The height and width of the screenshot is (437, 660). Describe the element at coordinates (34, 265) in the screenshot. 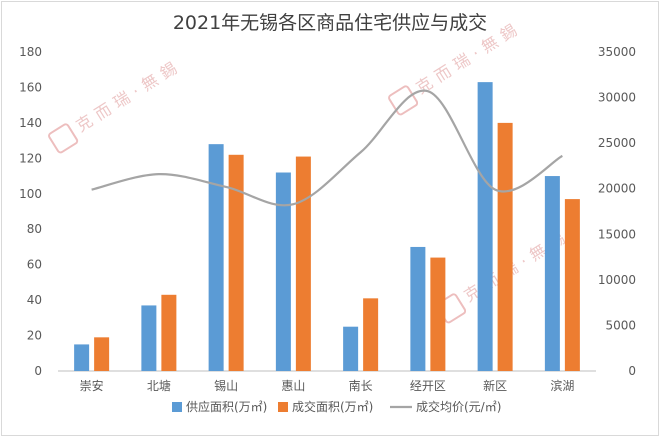

I see `y-left-tick-label: 60` at that location.